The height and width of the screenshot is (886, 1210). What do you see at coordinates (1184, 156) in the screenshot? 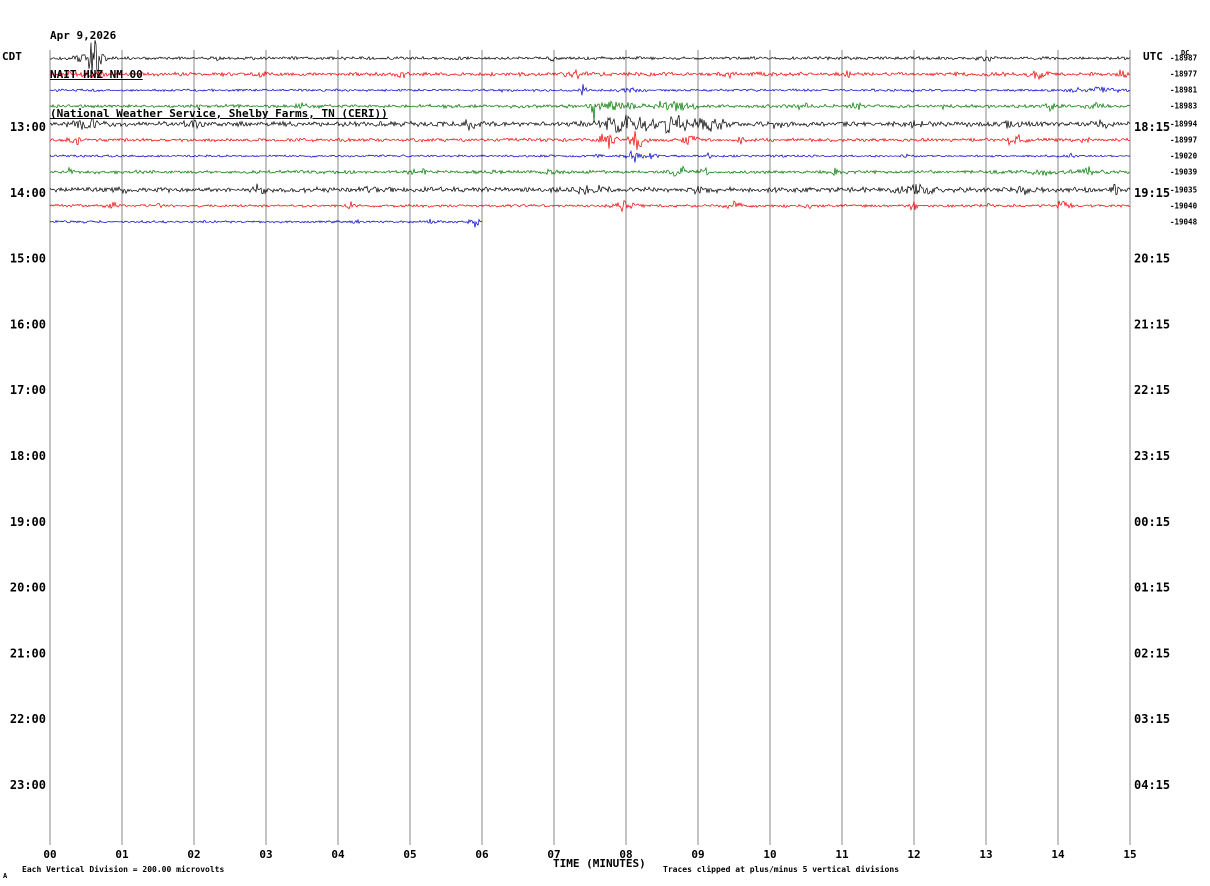
I see `dc-offset-label-6: -19020` at bounding box center [1184, 156].